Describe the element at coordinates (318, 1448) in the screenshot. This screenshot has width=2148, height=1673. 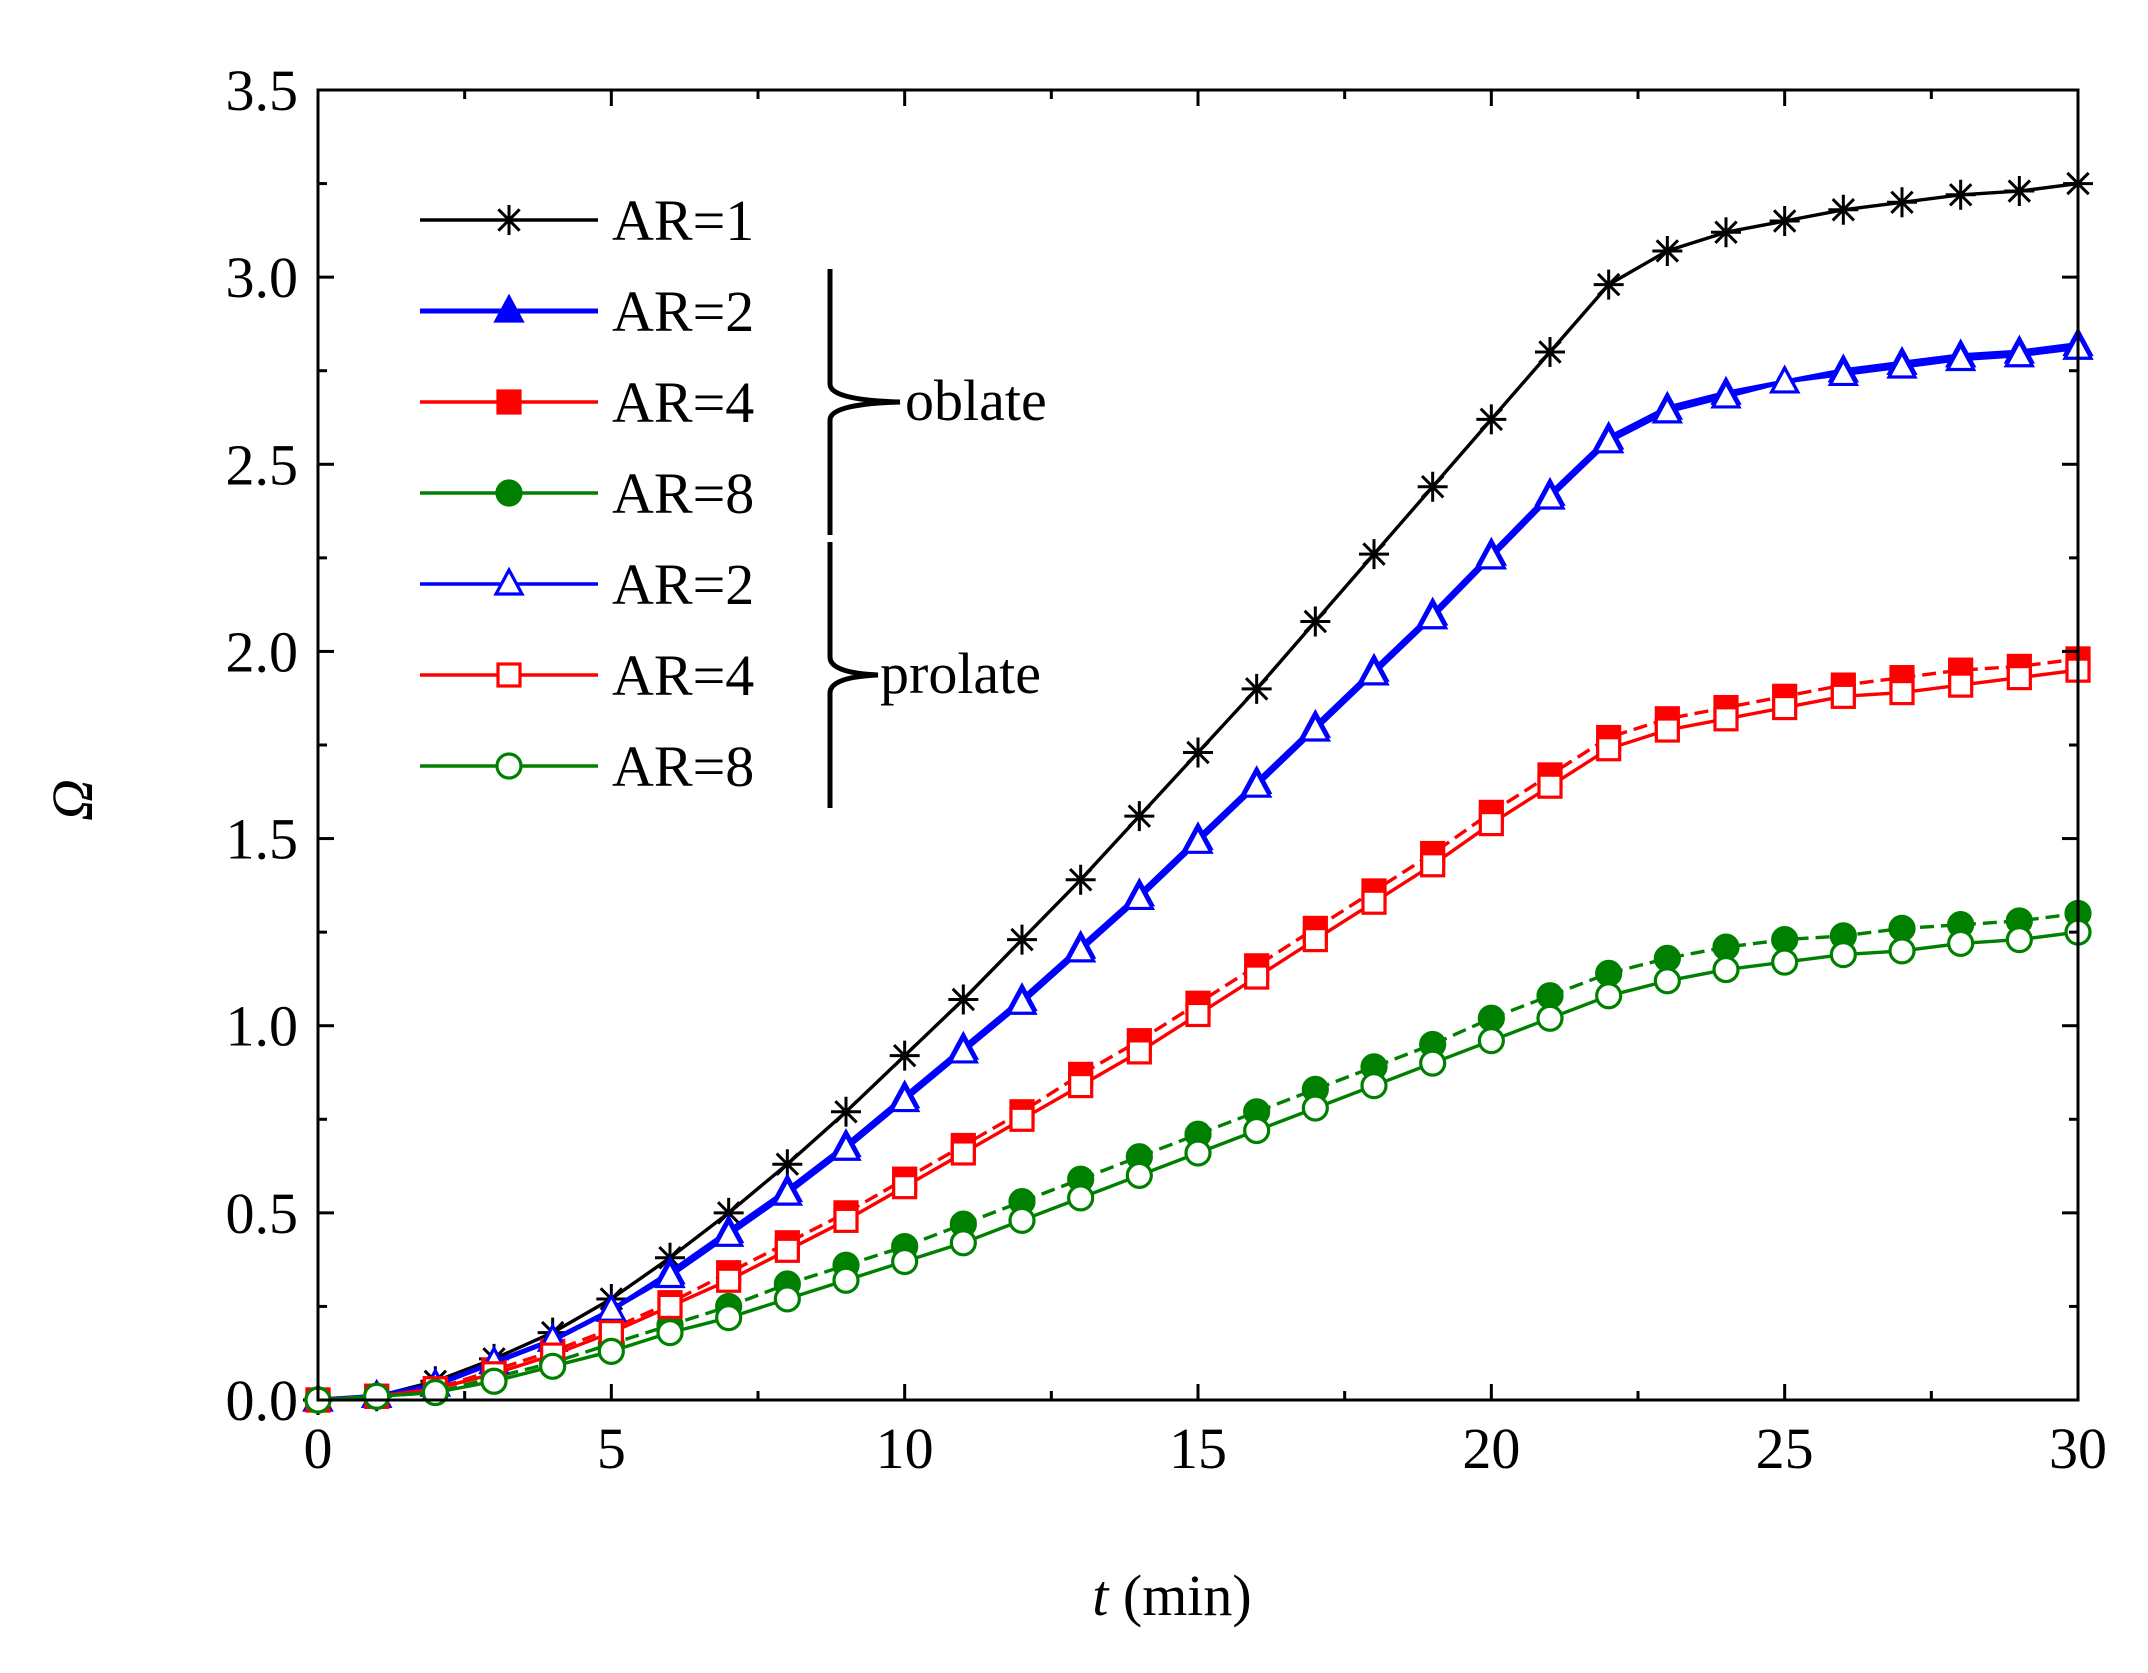
I see `x-tick-label: 0` at that location.